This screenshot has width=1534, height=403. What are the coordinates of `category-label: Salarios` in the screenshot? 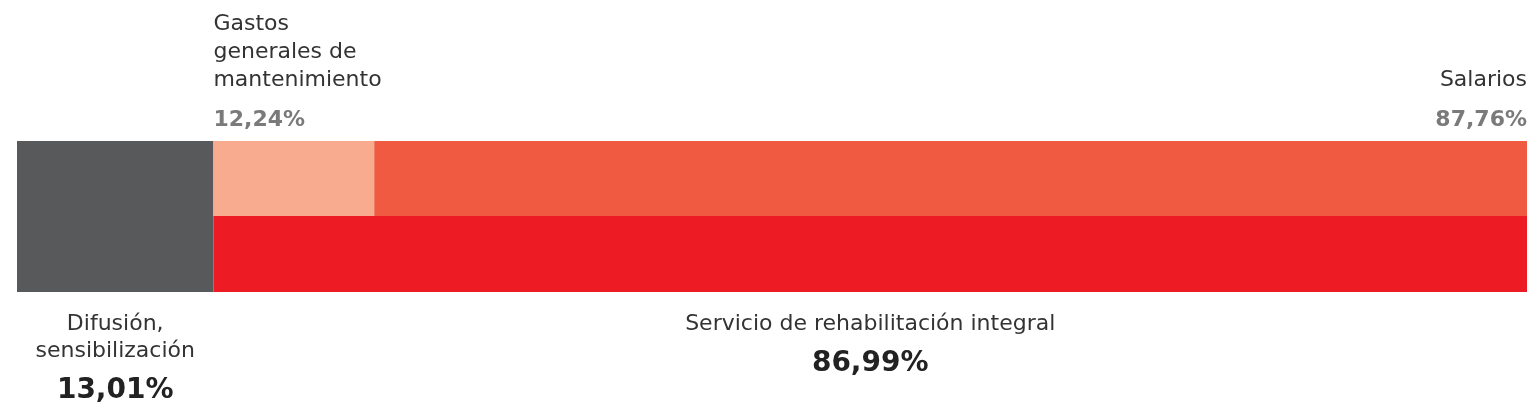 It's located at (1483, 78).